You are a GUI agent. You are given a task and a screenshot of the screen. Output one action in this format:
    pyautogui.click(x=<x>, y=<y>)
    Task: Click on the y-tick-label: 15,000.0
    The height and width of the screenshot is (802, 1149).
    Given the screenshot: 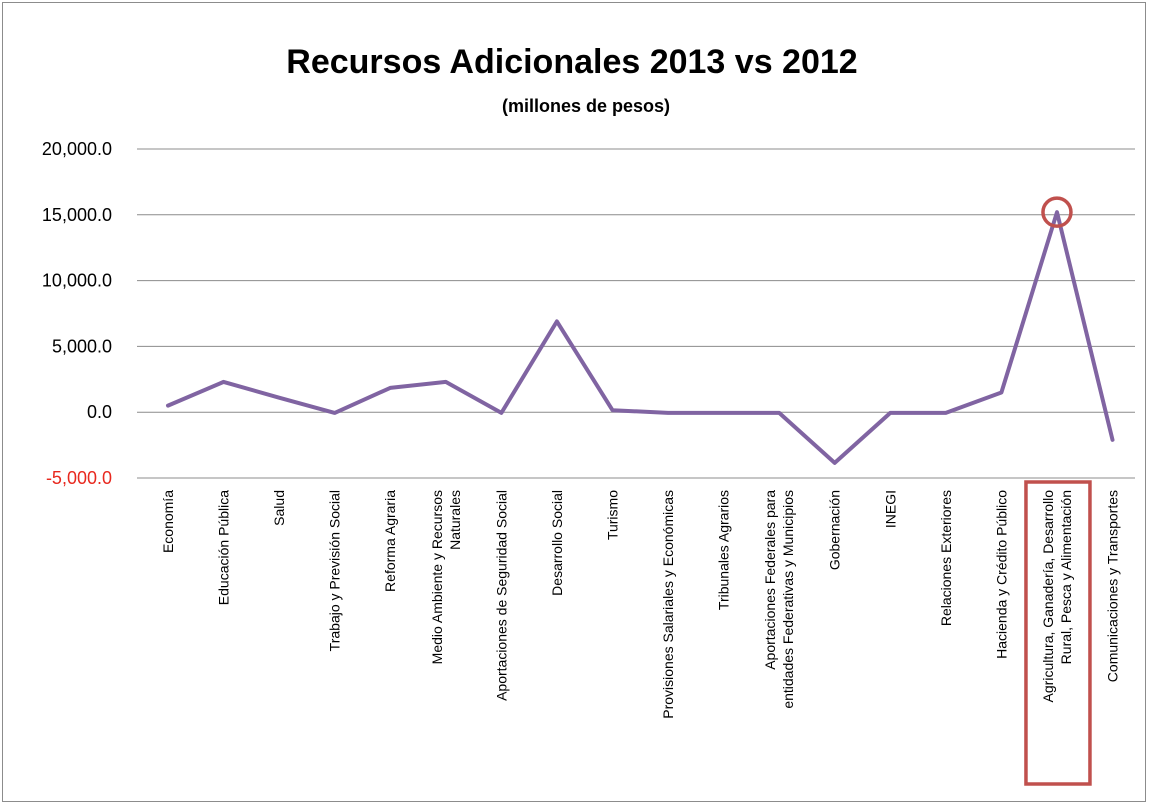 What is the action you would take?
    pyautogui.click(x=77, y=215)
    